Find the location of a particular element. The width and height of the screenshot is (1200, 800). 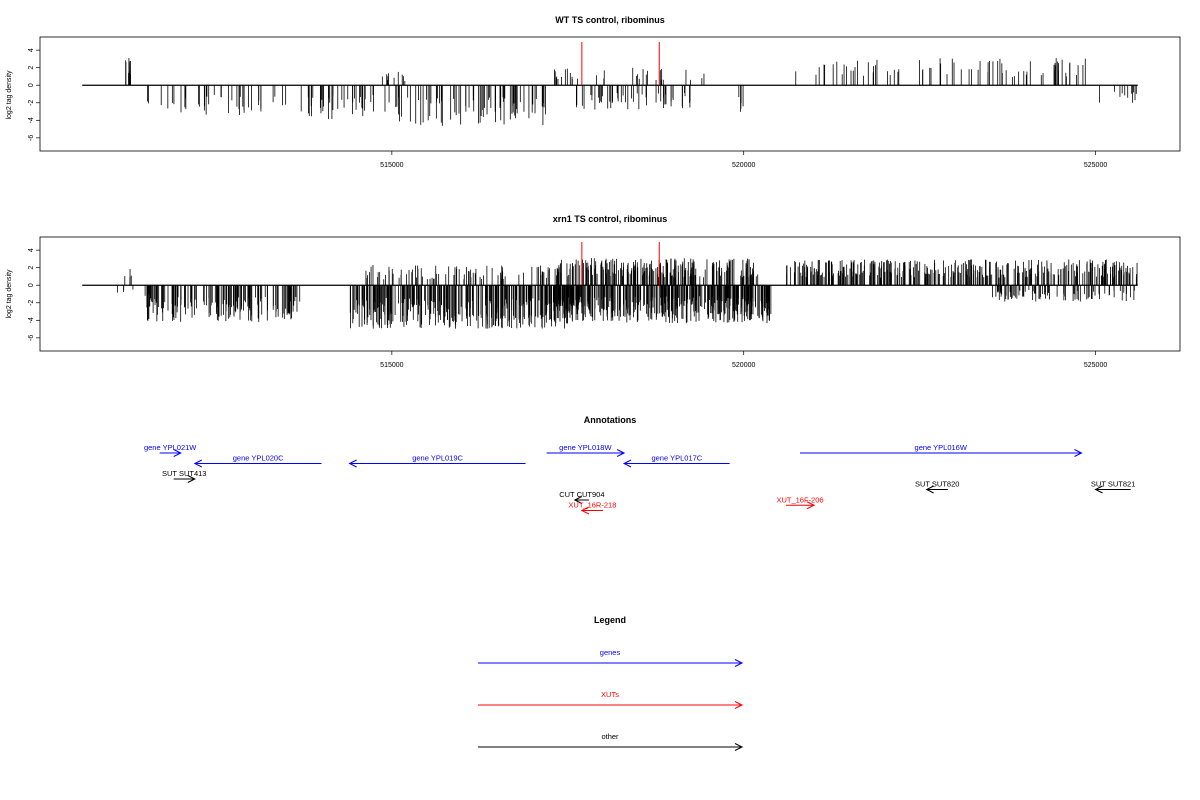

xrn1-y-tick-label: -6 is located at coordinates (31, 338).